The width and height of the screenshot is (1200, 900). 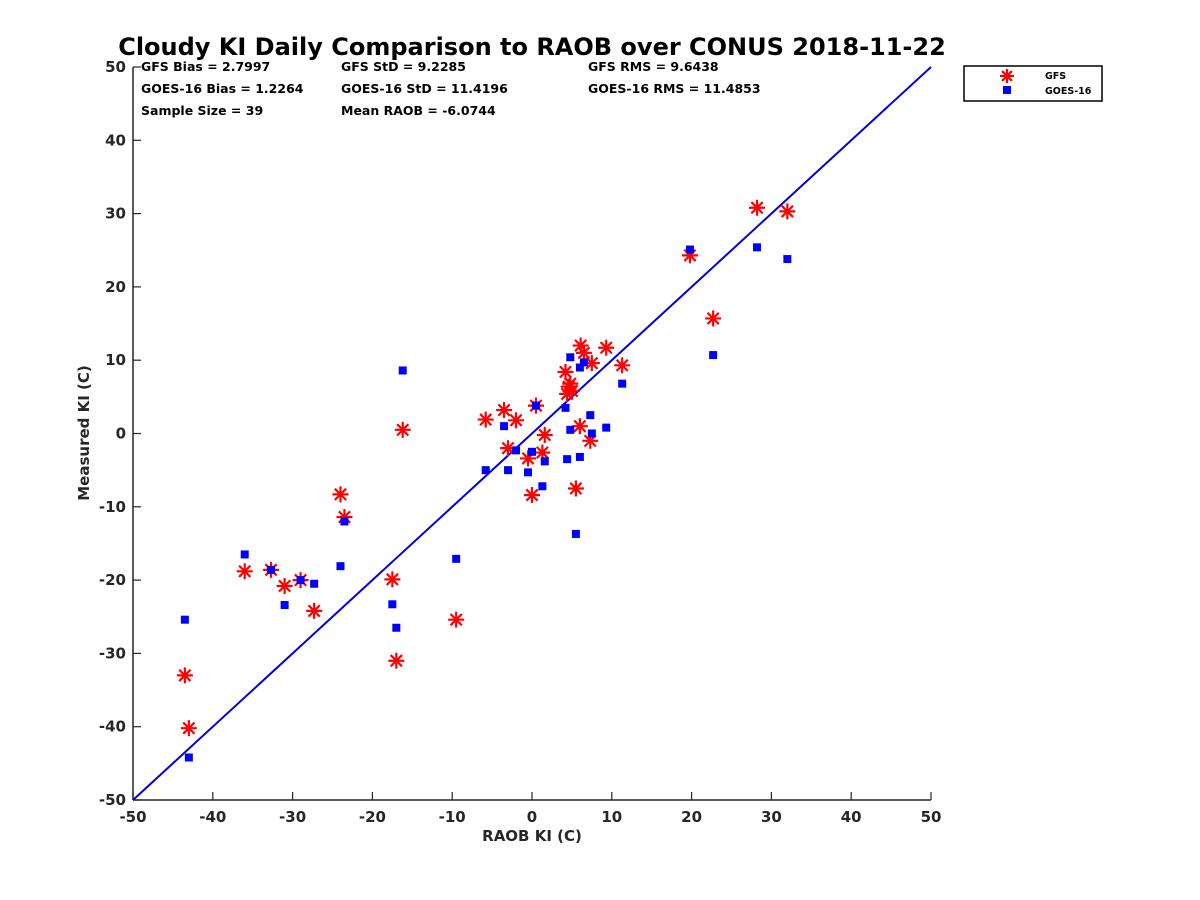 I want to click on y-tick-label: 20, so click(x=115, y=287).